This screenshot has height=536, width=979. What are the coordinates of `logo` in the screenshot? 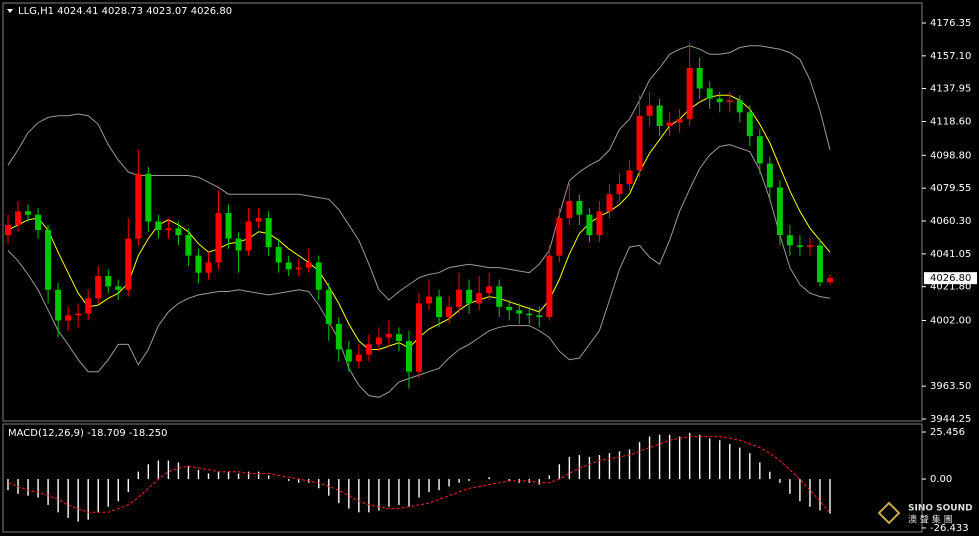 It's located at (889, 513).